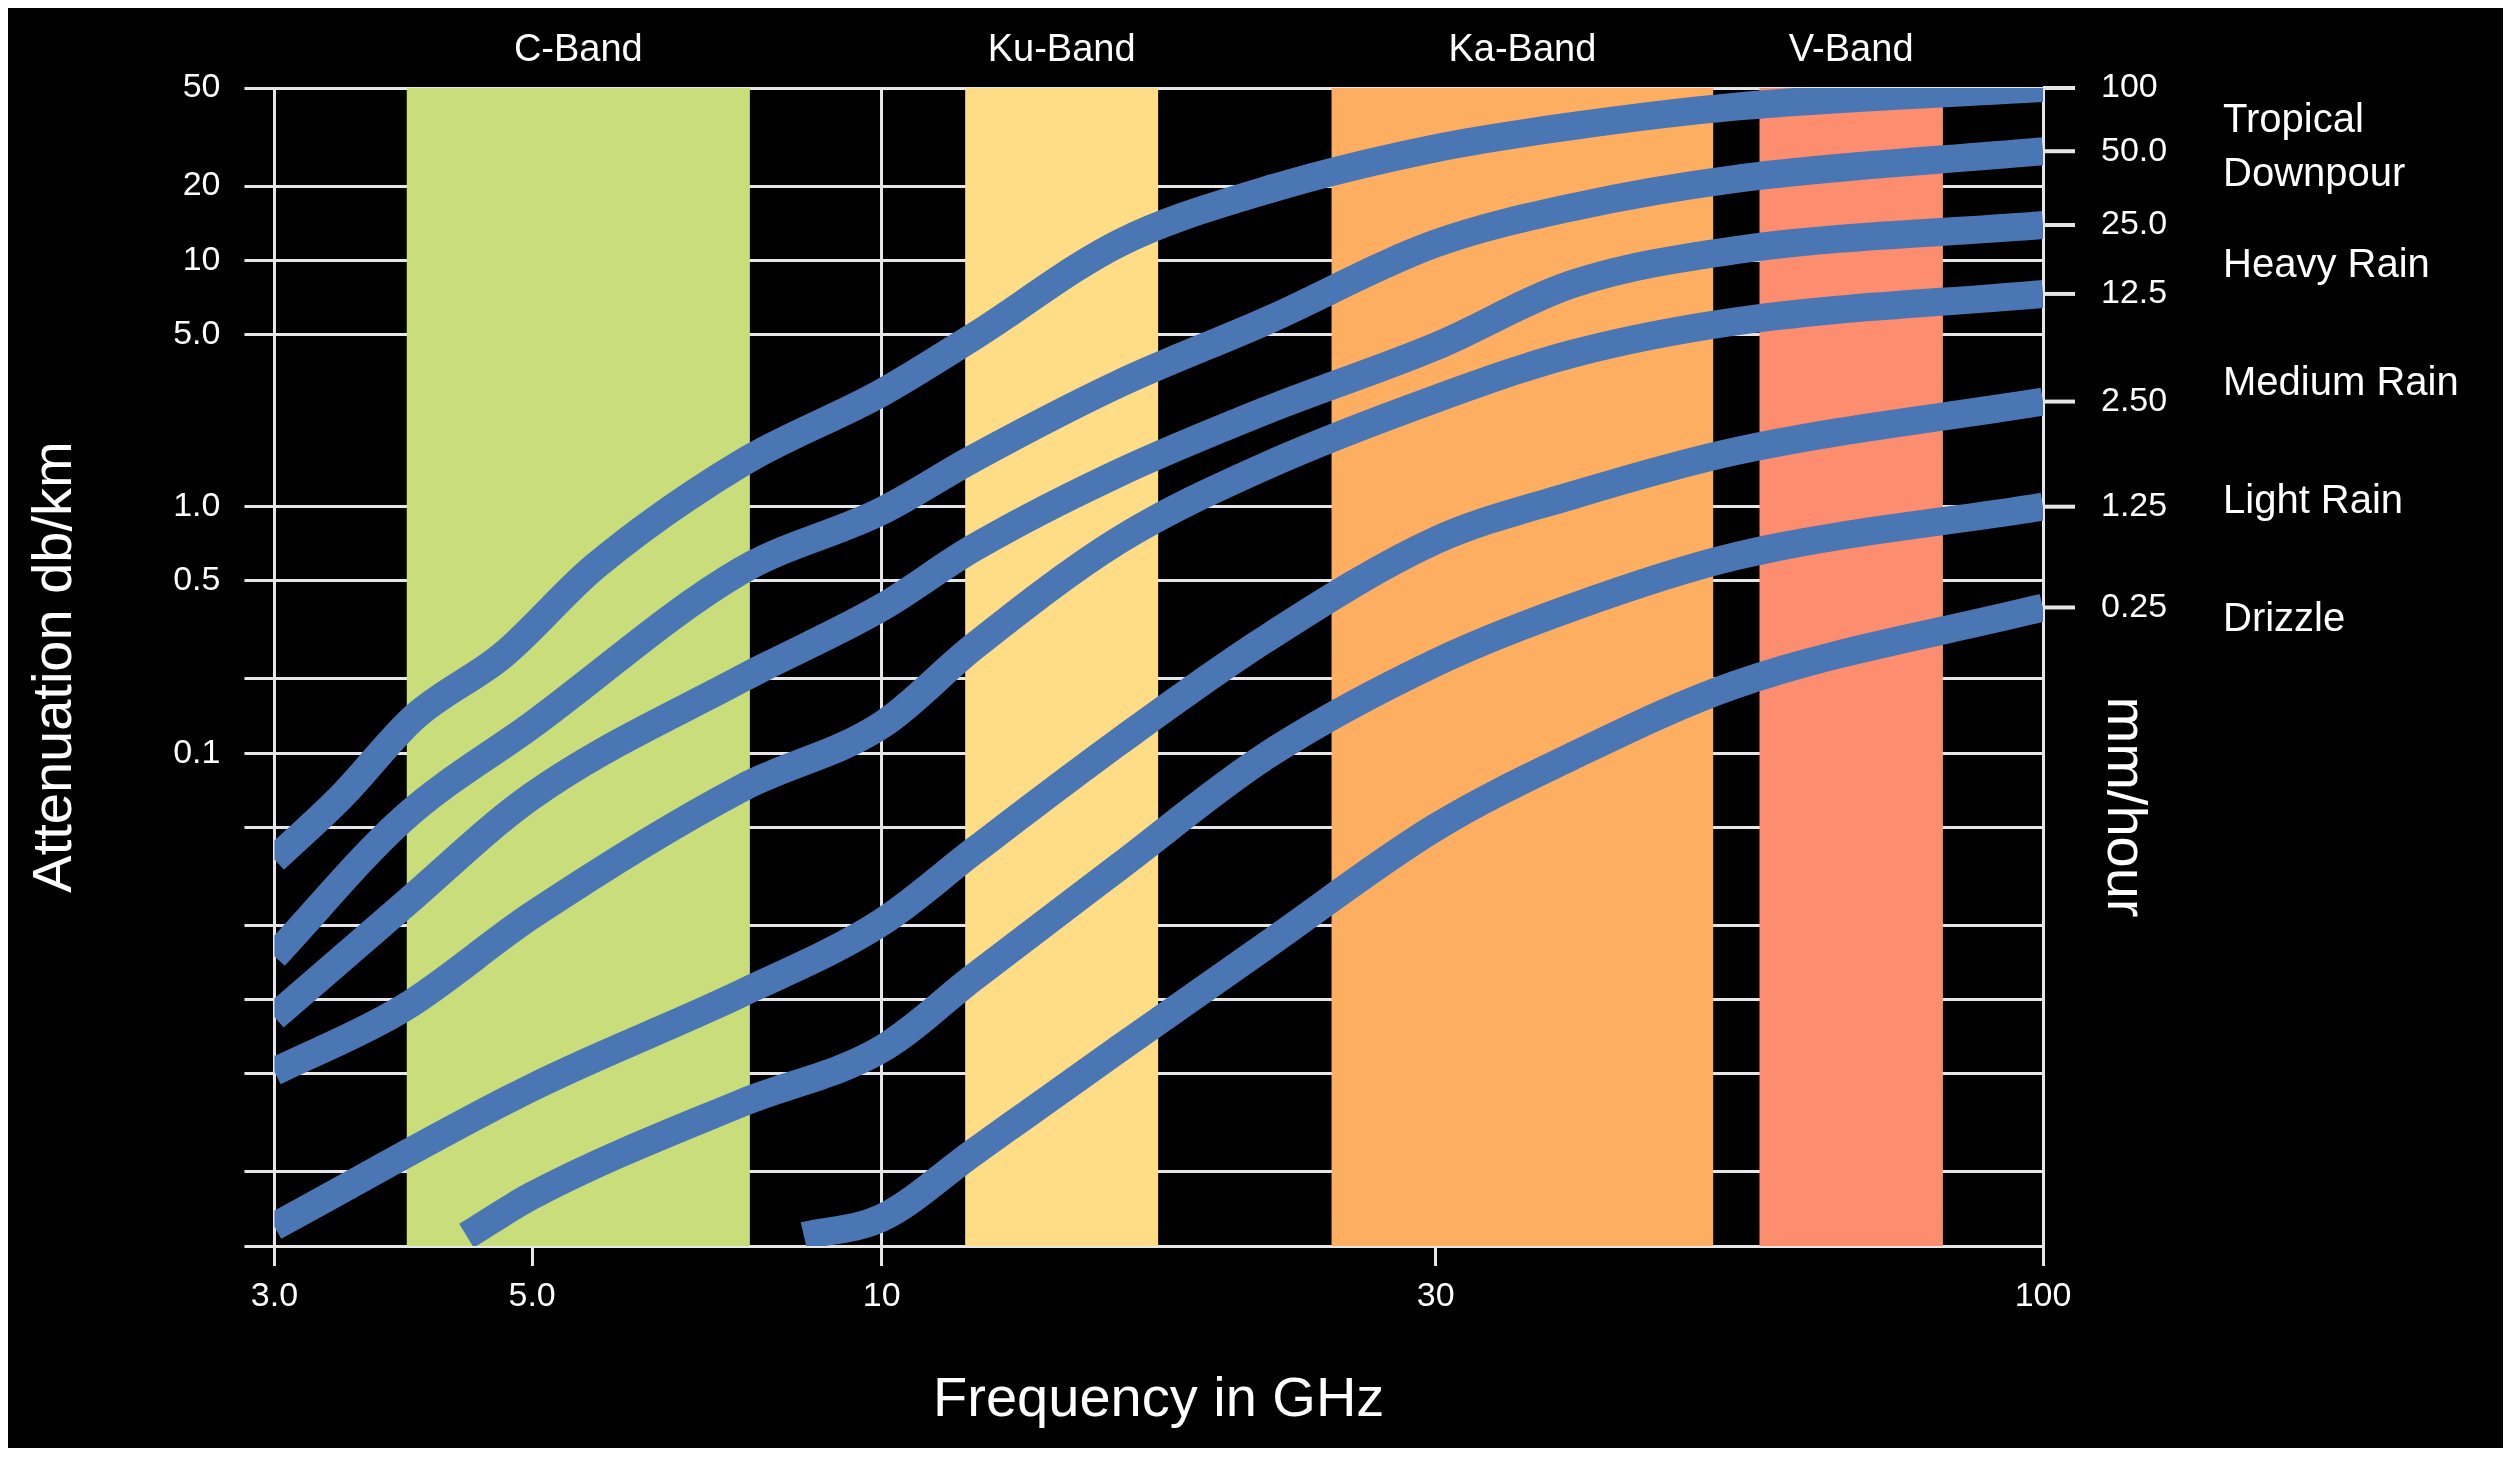  What do you see at coordinates (2284, 617) in the screenshot?
I see `text: Drizzle` at bounding box center [2284, 617].